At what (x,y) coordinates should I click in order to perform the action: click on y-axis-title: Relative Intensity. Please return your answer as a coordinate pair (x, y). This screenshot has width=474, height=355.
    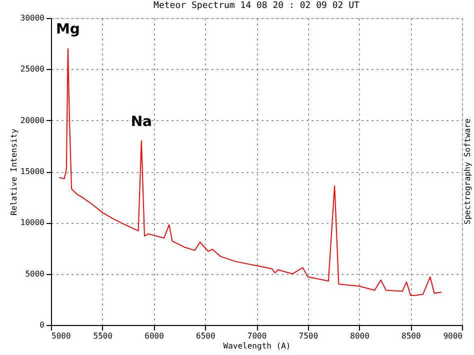
    Looking at the image, I should click on (13, 172).